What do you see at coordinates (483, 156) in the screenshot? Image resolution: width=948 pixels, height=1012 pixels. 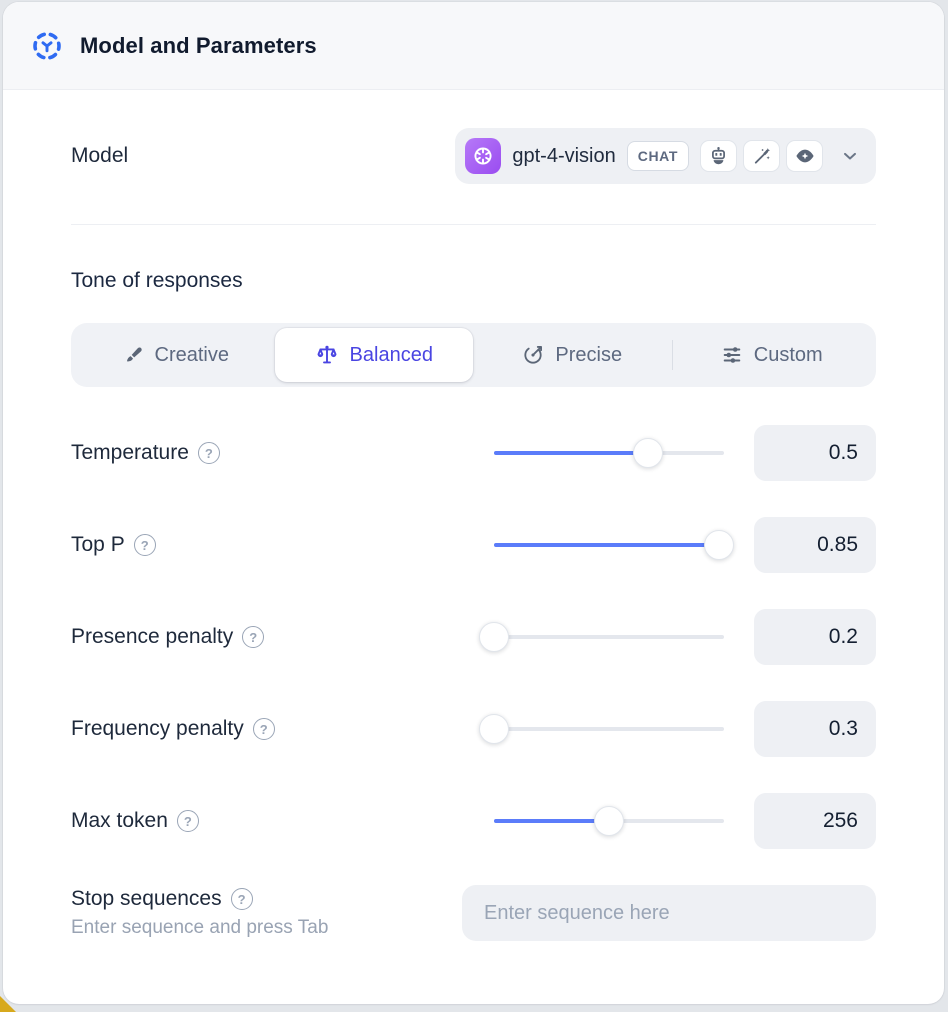 I see `openai-logo` at bounding box center [483, 156].